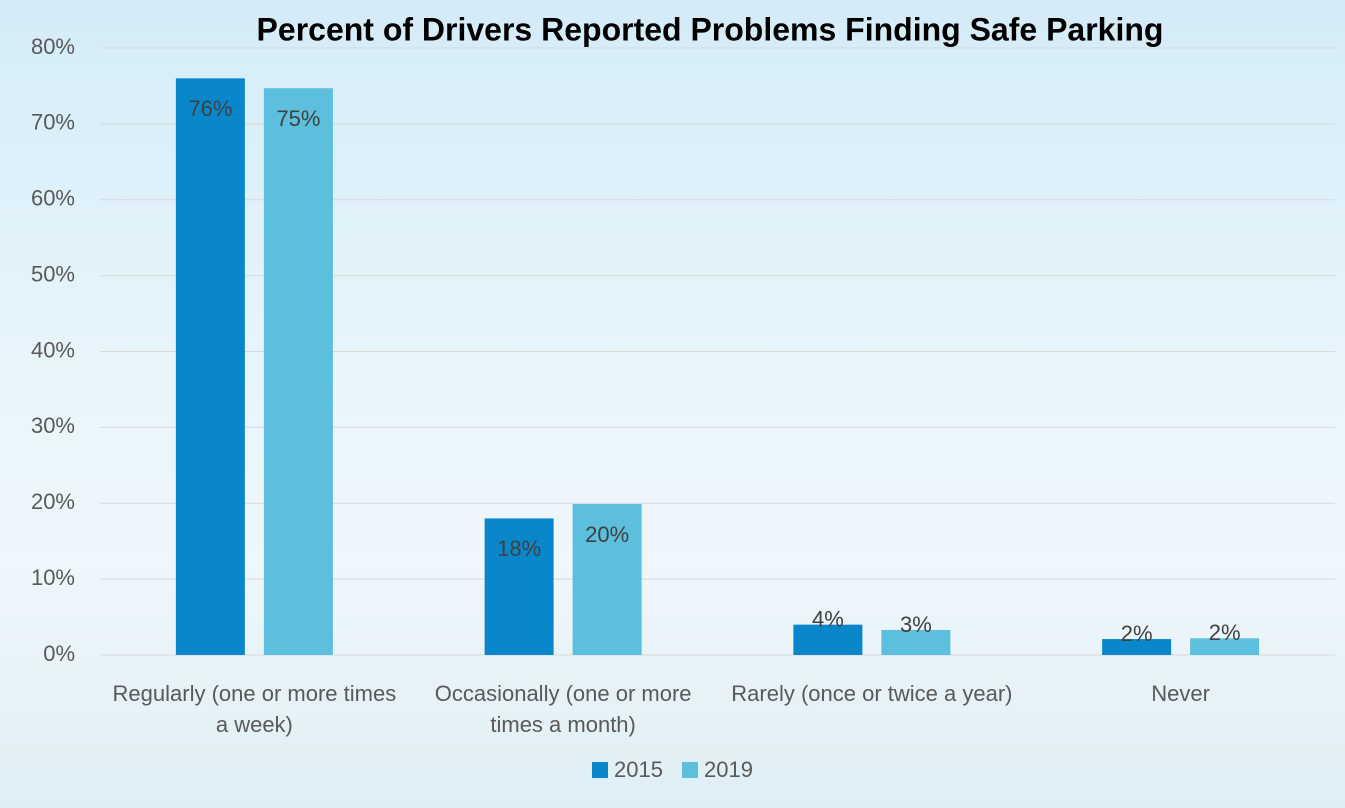  What do you see at coordinates (59, 653) in the screenshot?
I see `y-tick-label: 0%` at bounding box center [59, 653].